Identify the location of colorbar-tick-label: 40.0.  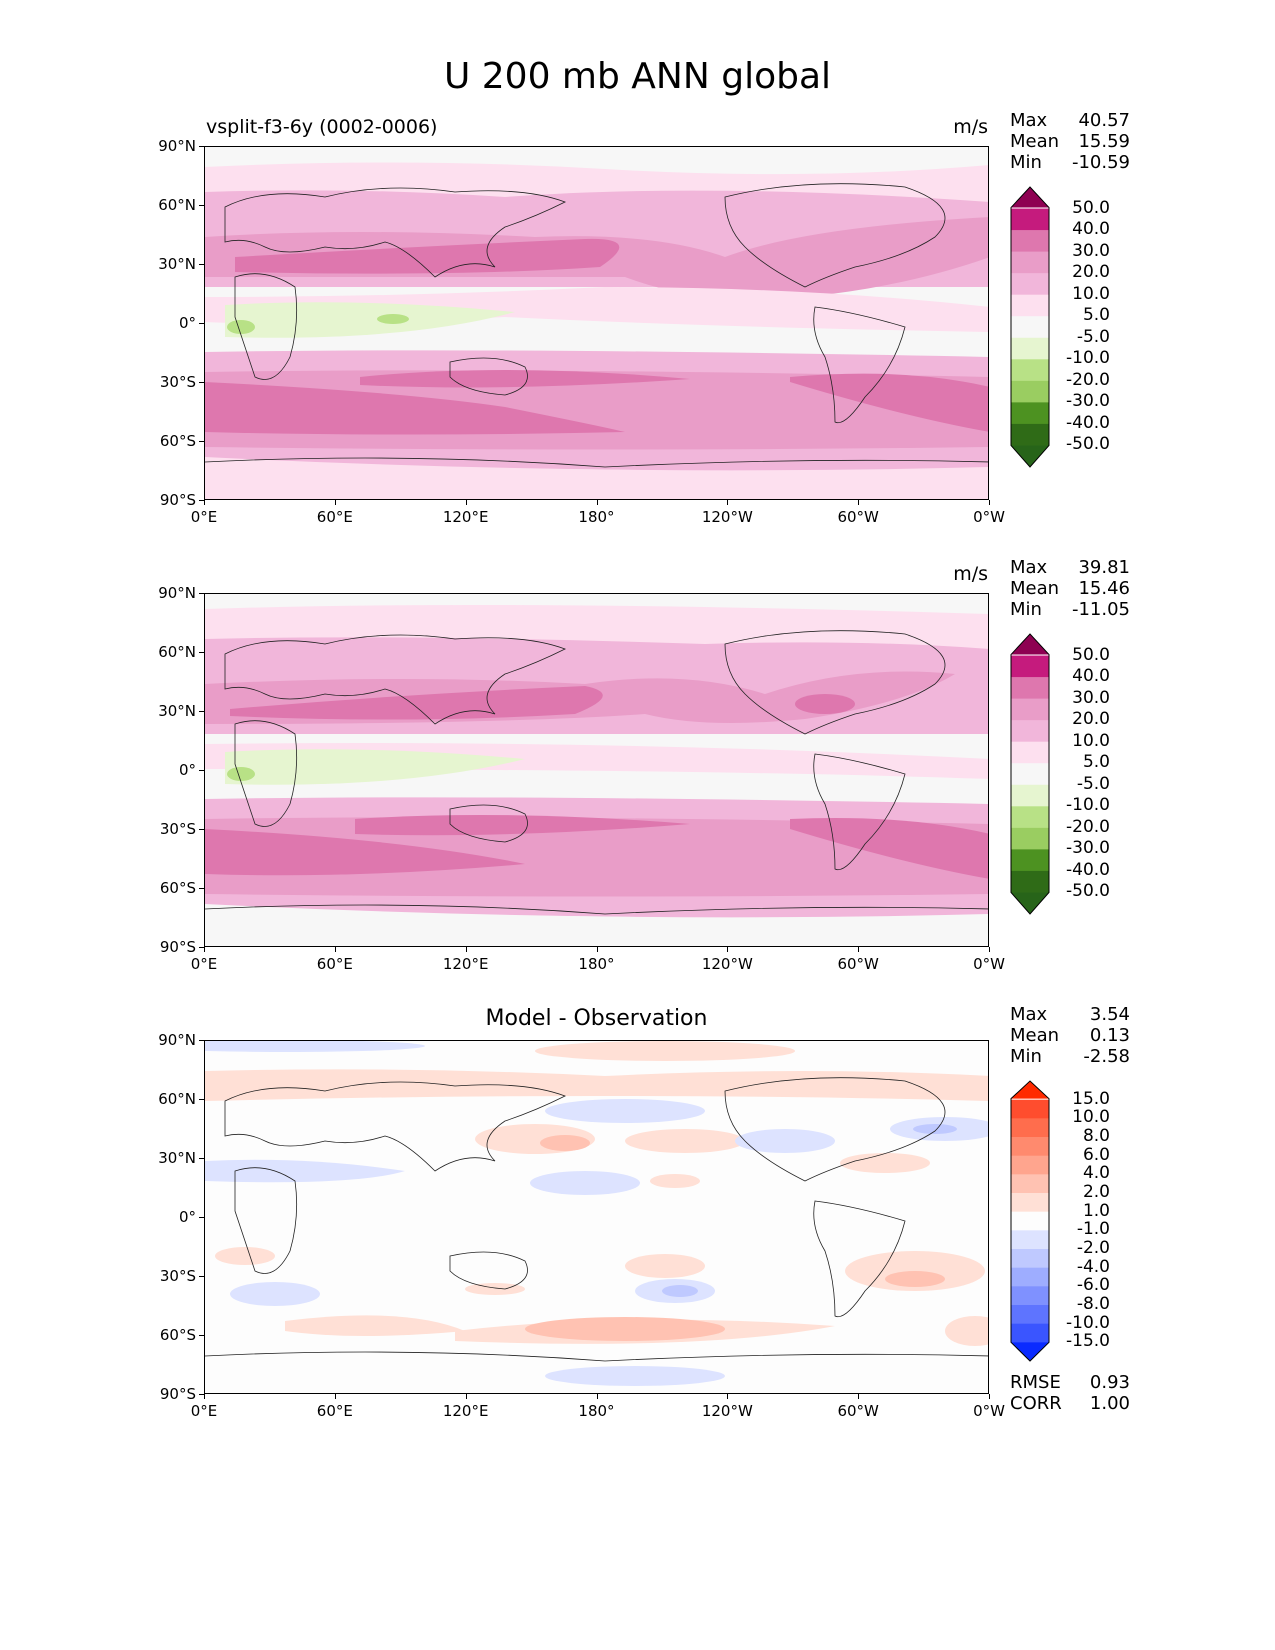
(1091, 676).